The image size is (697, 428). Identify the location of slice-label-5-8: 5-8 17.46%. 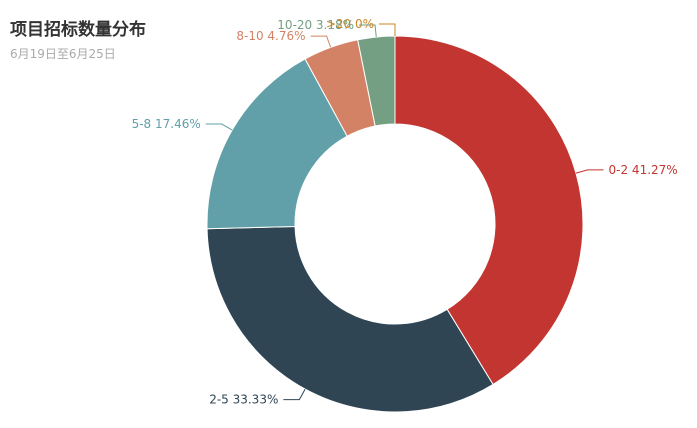
(166, 124).